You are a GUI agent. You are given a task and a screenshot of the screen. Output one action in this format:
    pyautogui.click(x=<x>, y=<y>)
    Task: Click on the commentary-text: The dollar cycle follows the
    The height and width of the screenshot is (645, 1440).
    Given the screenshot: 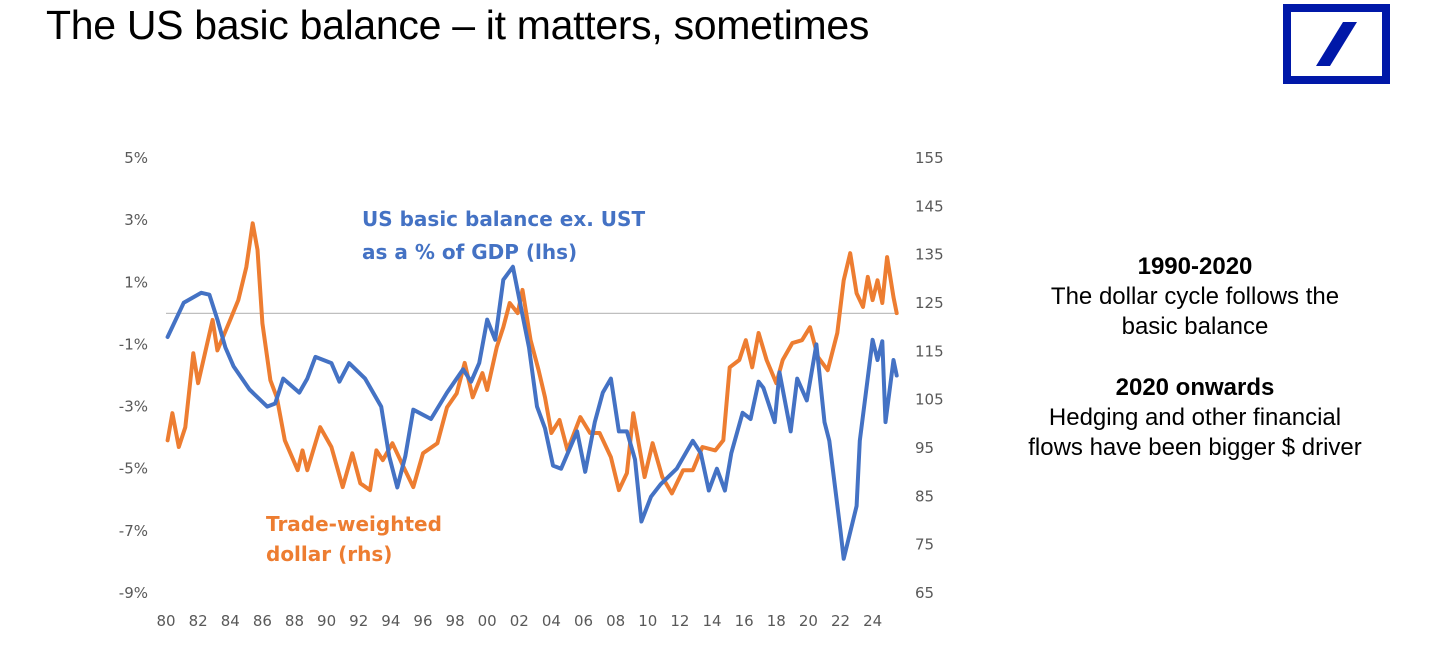 What is the action you would take?
    pyautogui.click(x=1195, y=296)
    